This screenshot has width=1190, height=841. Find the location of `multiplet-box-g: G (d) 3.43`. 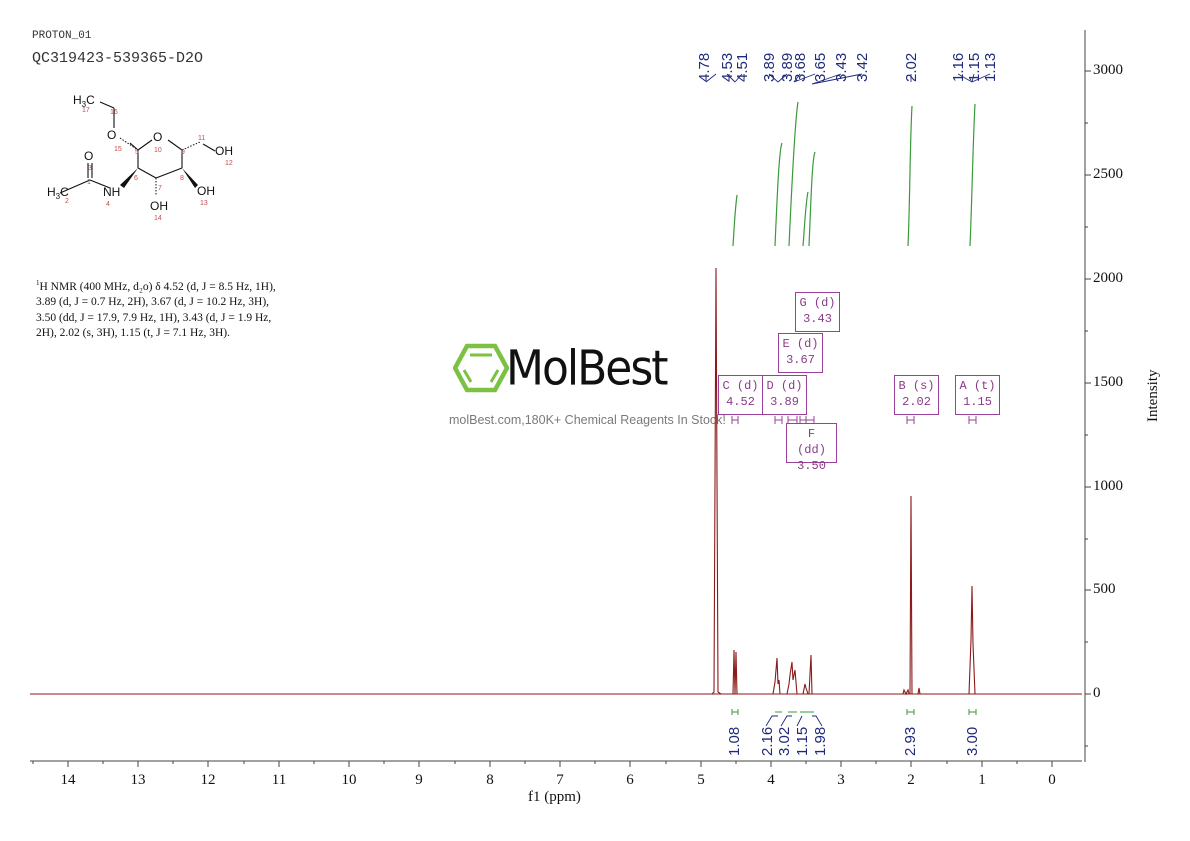

multiplet-box-g: G (d) 3.43 is located at coordinates (817, 312).